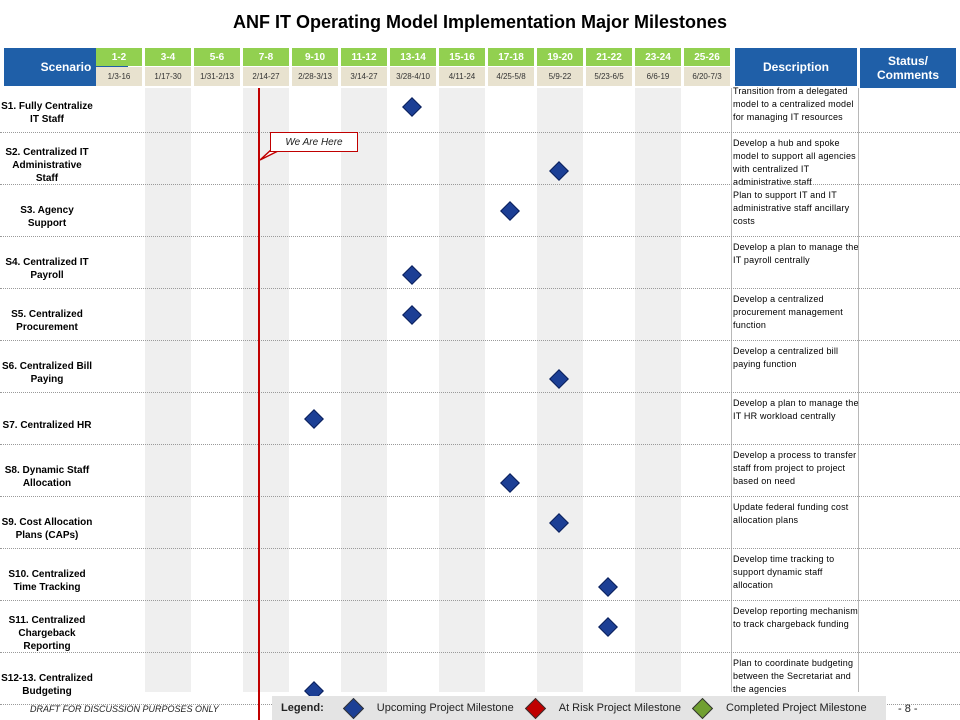 Image resolution: width=960 pixels, height=720 pixels. What do you see at coordinates (511, 76) in the screenshot?
I see `period-date: 4/25-5/8` at bounding box center [511, 76].